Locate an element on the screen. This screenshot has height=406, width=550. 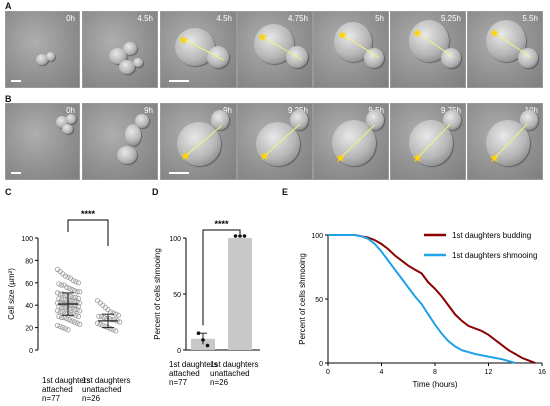
e-x-axis-label: Time (hours) is located at coordinates (434, 384).